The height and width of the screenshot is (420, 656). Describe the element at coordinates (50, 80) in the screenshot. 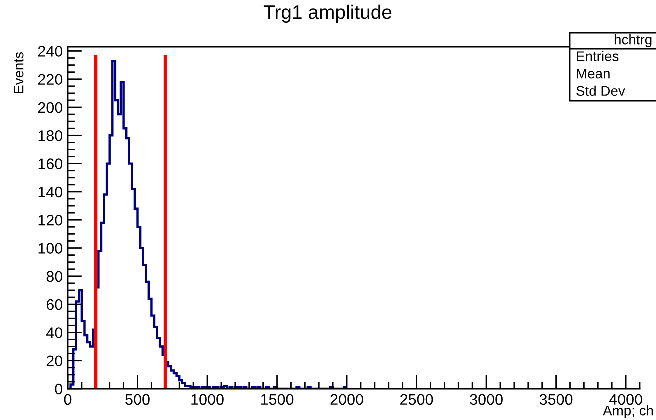

I see `y-tick-label: 220` at that location.